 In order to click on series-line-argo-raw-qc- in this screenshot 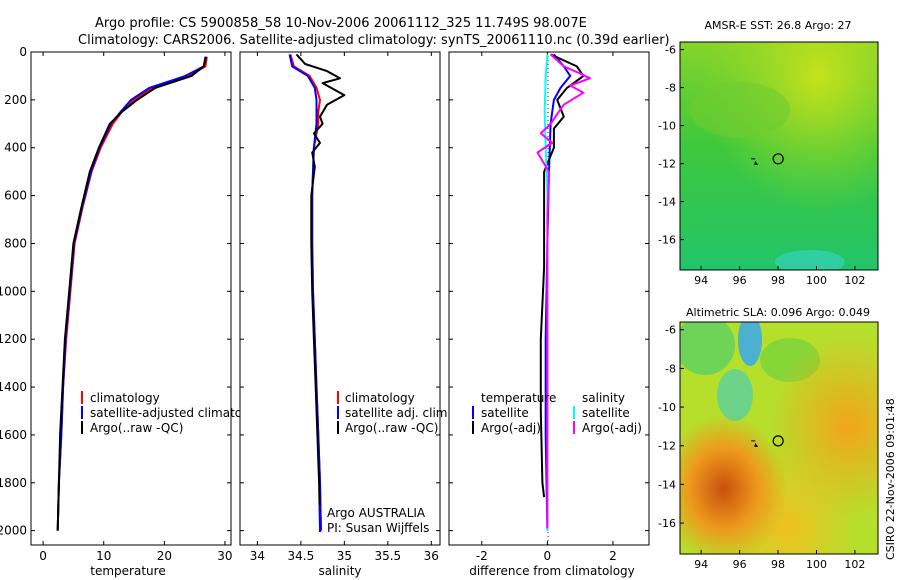, I will do `click(131, 293)`.